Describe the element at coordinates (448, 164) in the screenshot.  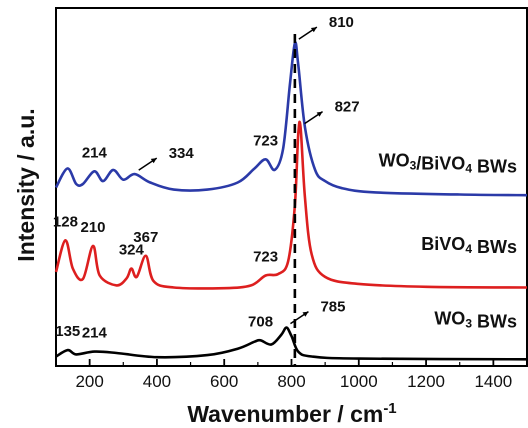
I see `series-label-2: WO3/BiVO4 BWs` at that location.